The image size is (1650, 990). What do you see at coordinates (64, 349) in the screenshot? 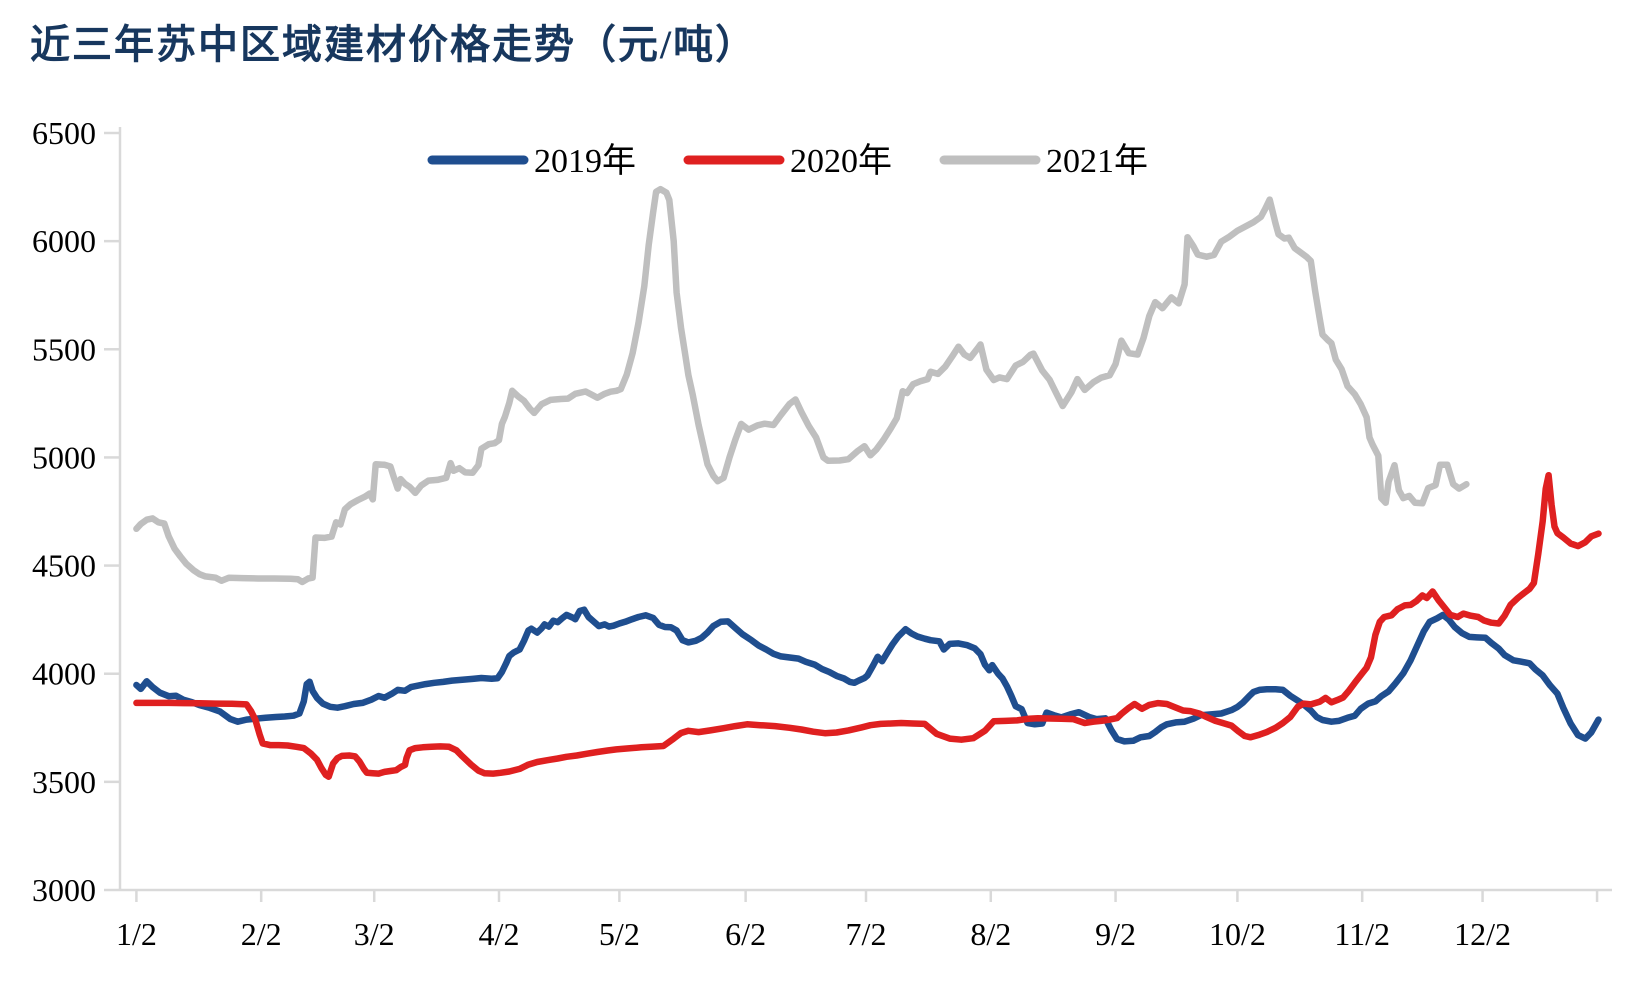
I see `y-tick-label: 5500` at bounding box center [64, 349].